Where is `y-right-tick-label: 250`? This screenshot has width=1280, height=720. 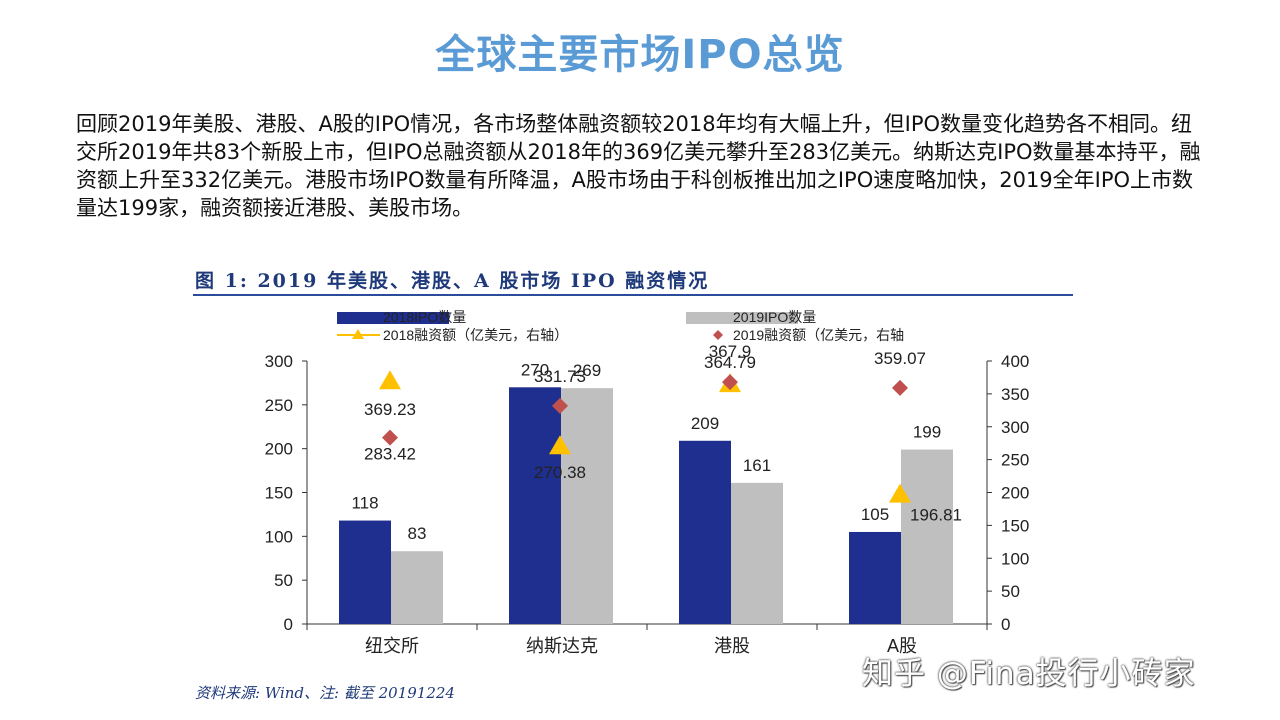
y-right-tick-label: 250 is located at coordinates (1015, 460).